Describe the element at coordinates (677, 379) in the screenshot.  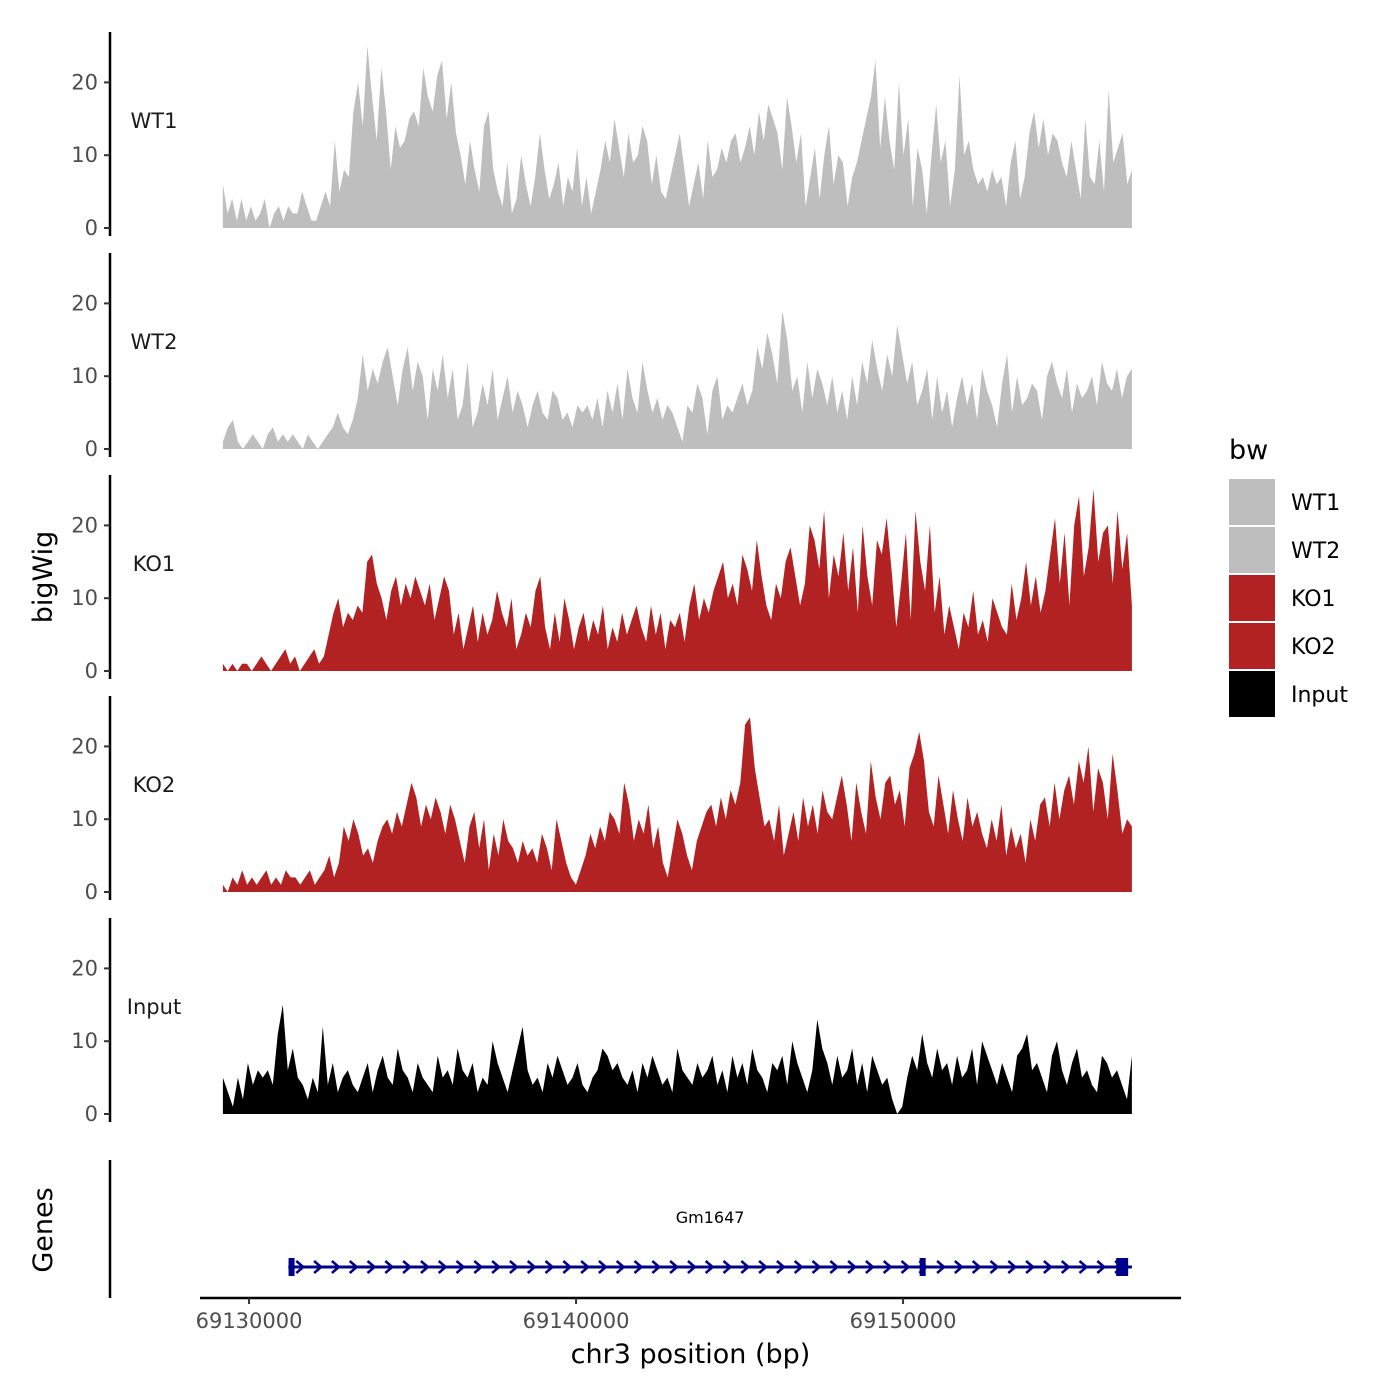
I see `area-wt2` at that location.